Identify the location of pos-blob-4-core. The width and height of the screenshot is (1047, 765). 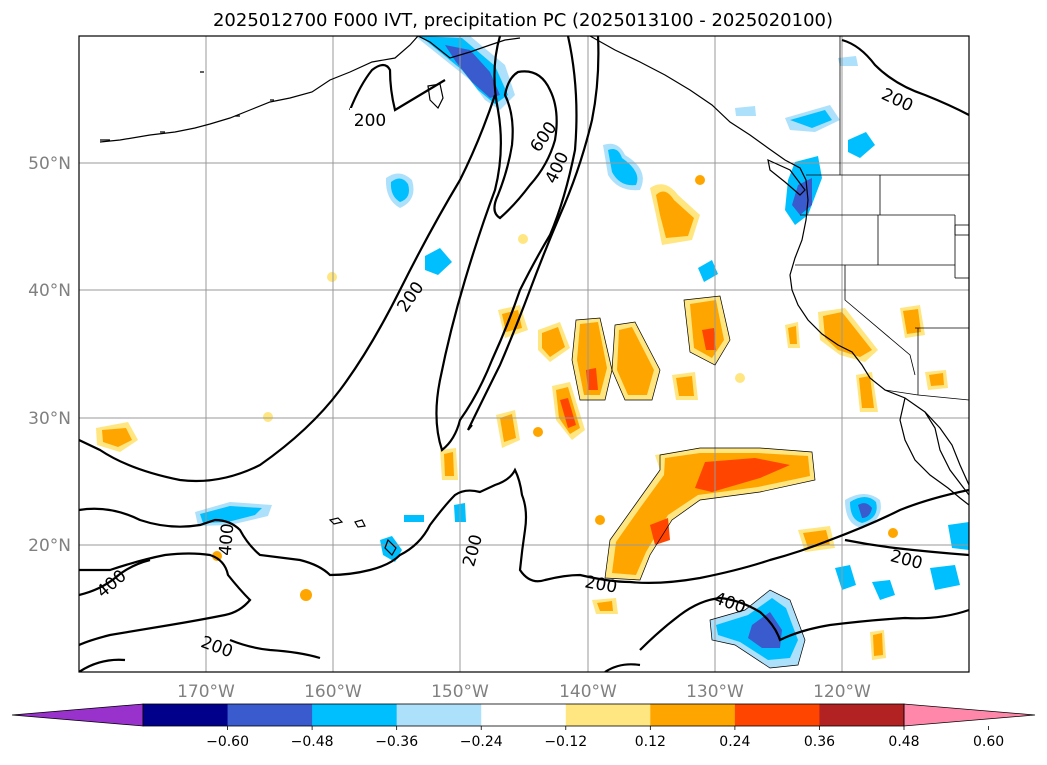
(592, 358).